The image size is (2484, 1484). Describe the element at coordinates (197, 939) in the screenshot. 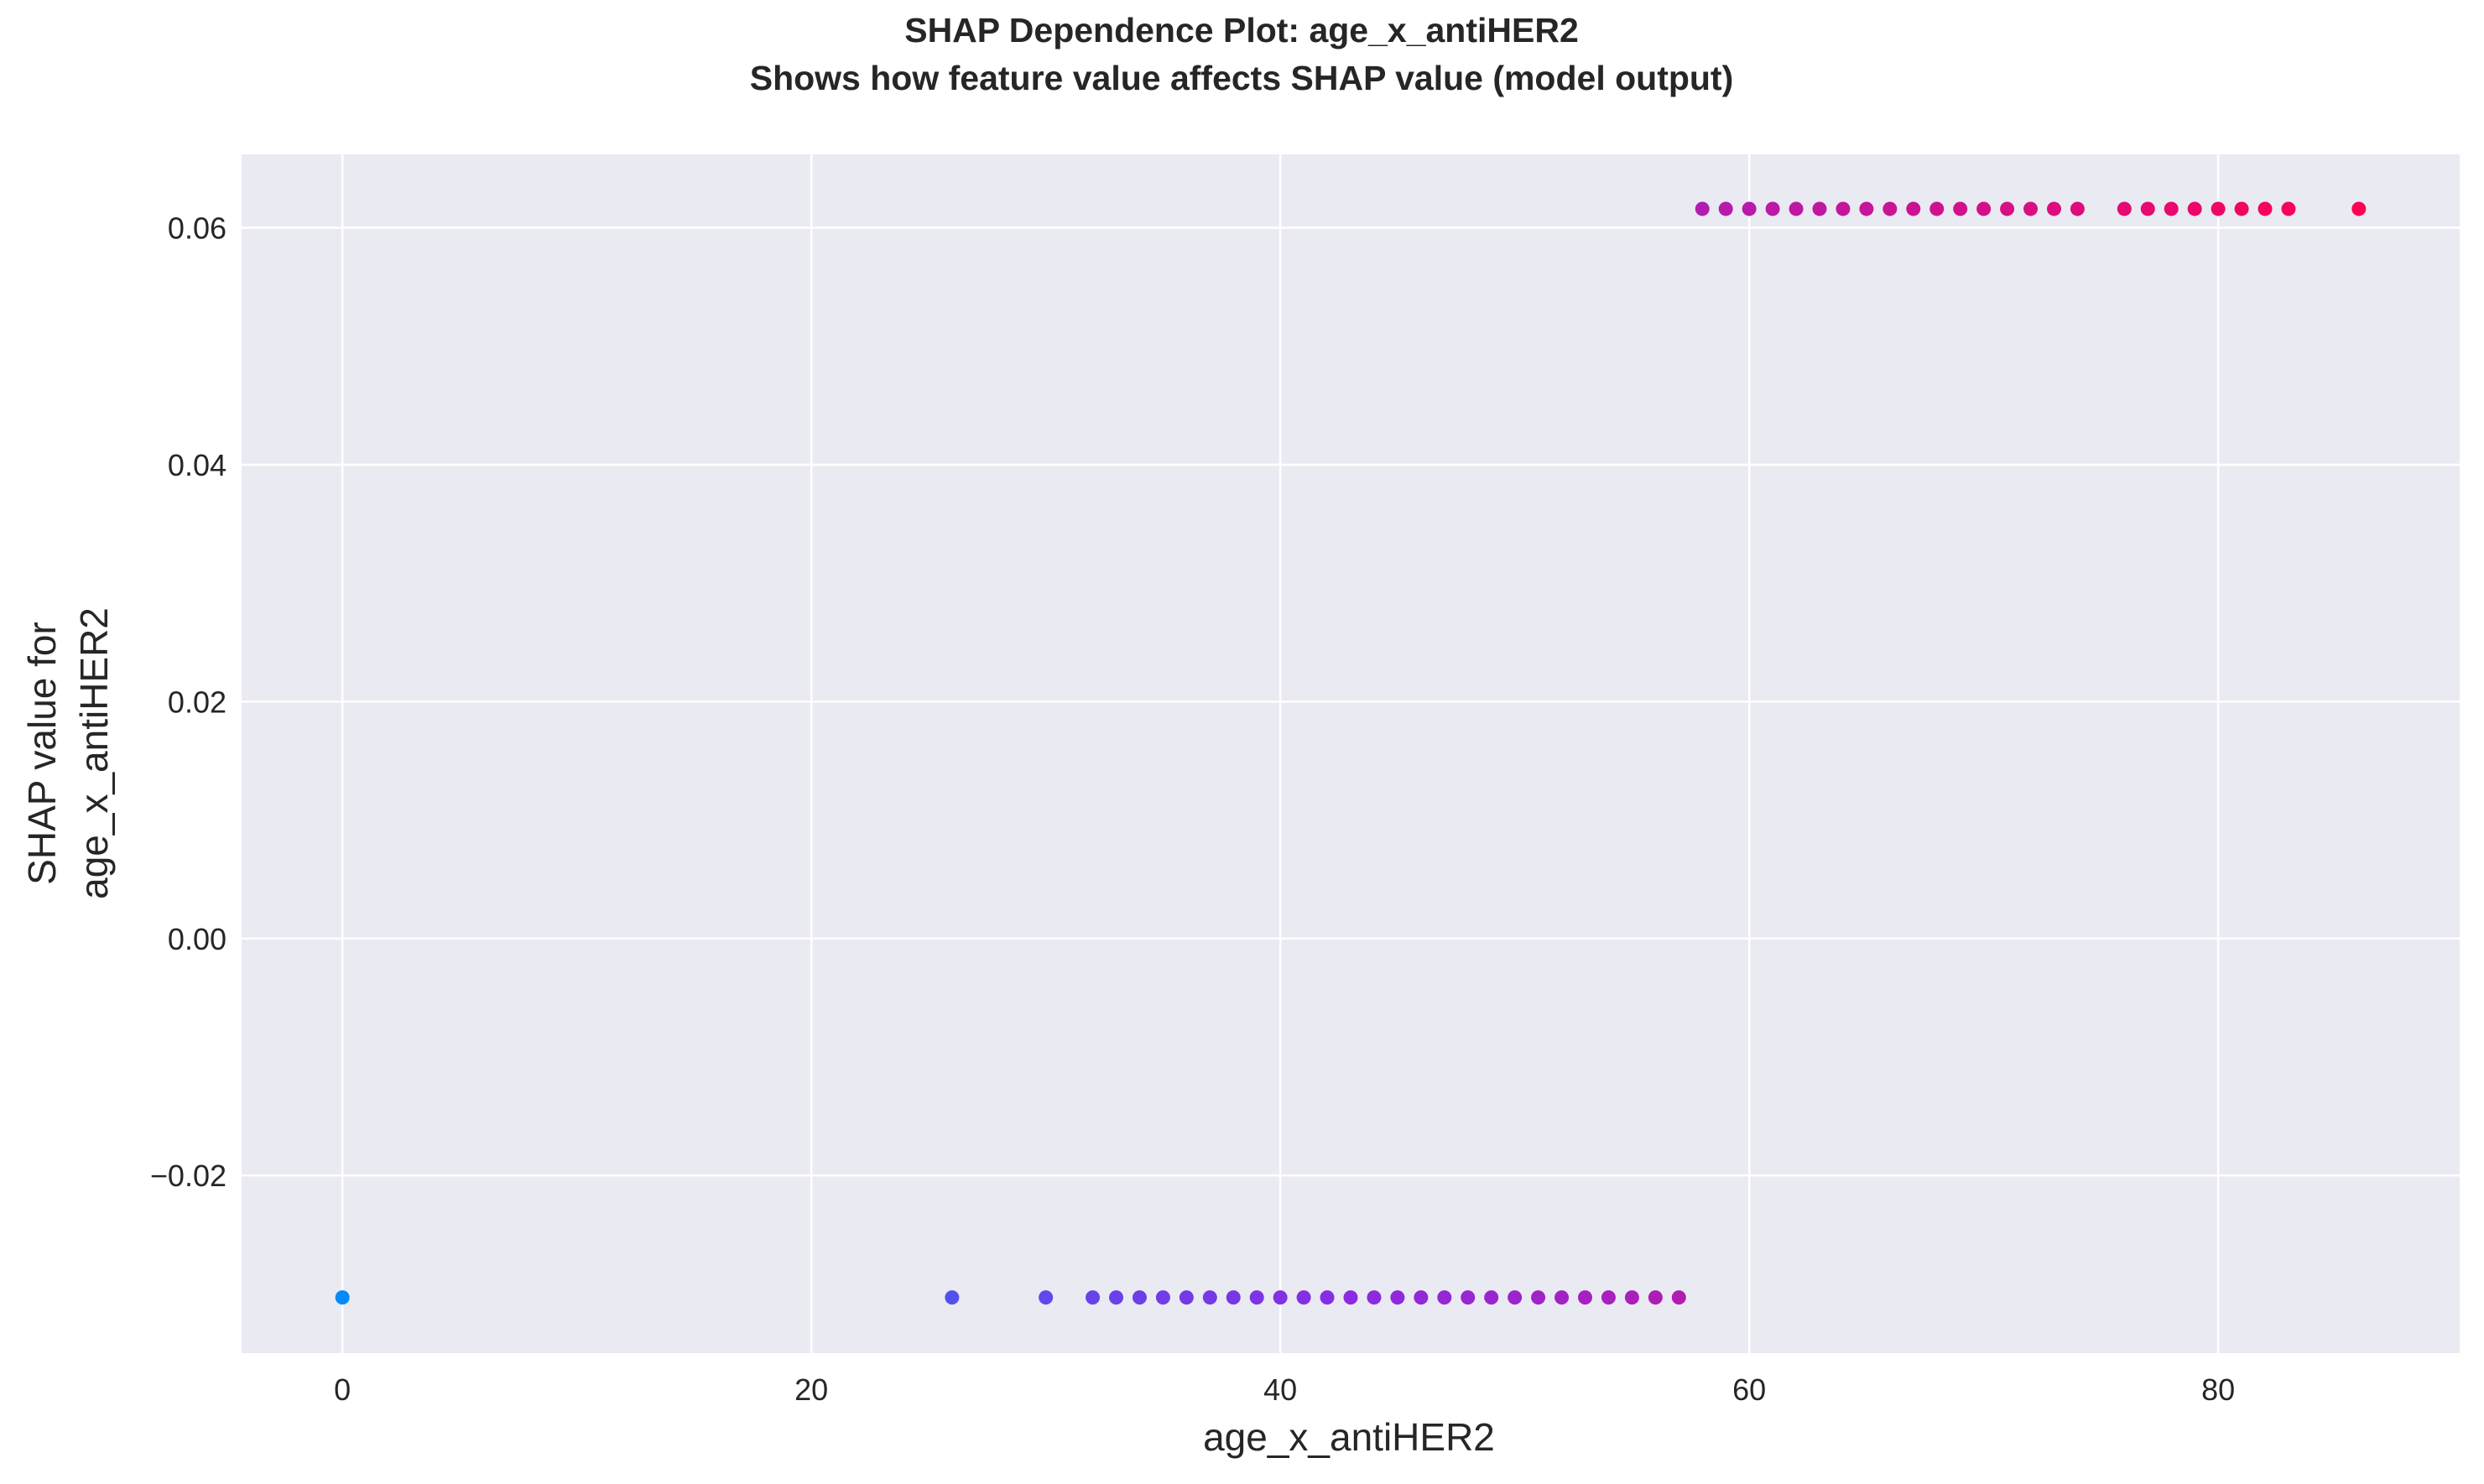

I see `y-tick-label: 0.00` at that location.